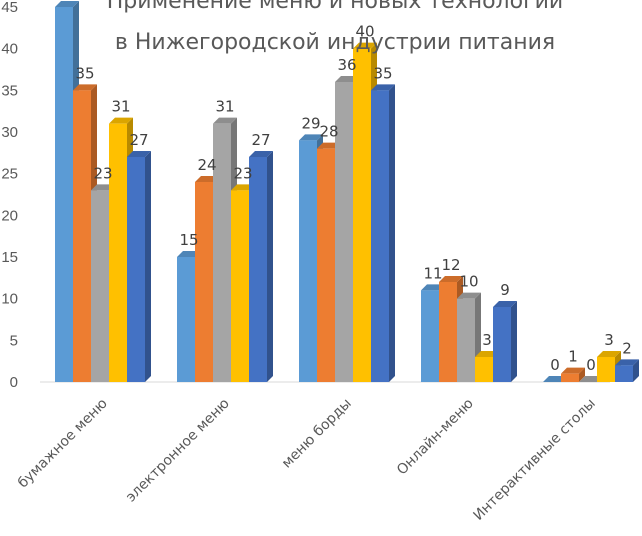 The width and height of the screenshot is (642, 536). What do you see at coordinates (450, 265) in the screenshot?
I see `data-label: 12` at bounding box center [450, 265].